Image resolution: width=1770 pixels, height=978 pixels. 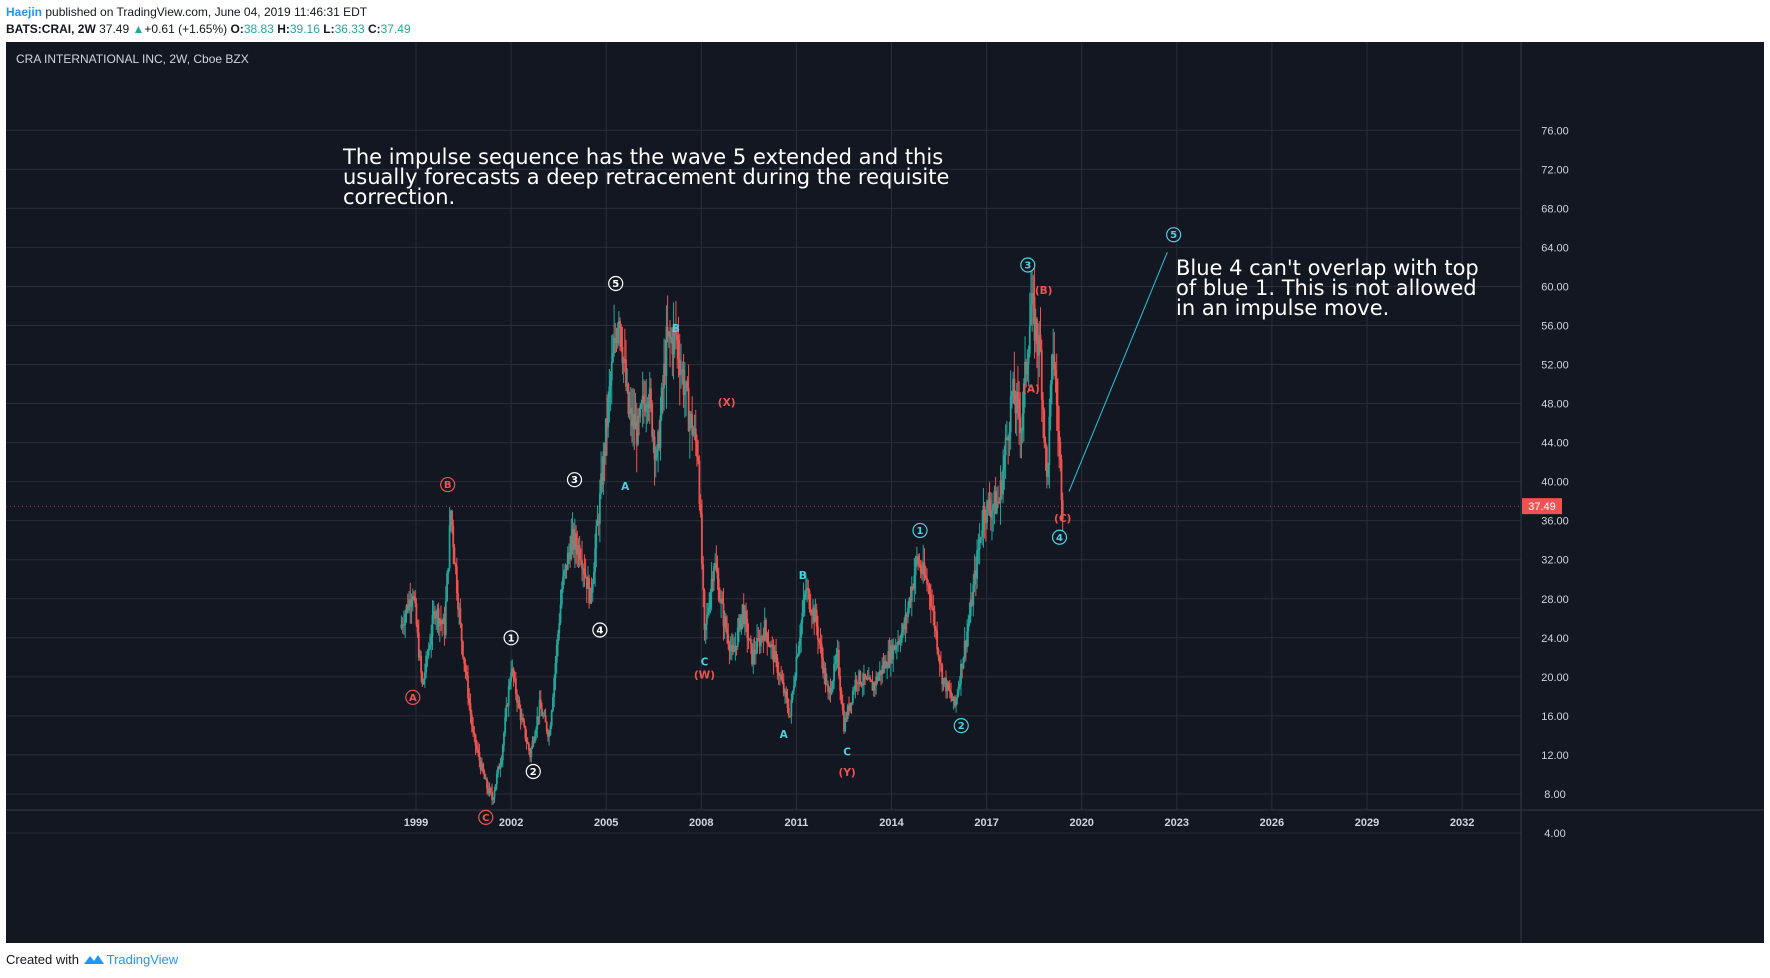 What do you see at coordinates (796, 823) in the screenshot?
I see `x-tick-label: 2011` at bounding box center [796, 823].